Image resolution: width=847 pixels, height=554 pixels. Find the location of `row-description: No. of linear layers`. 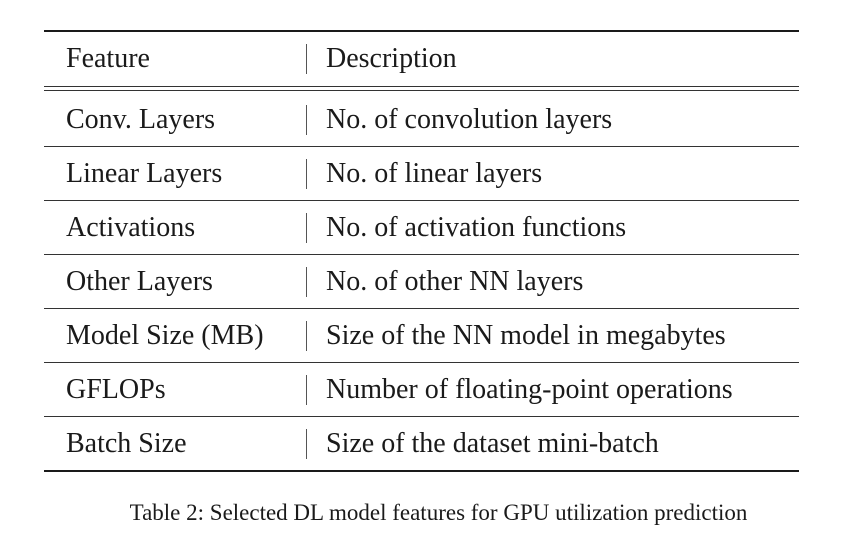

row-description: No. of linear layers is located at coordinates (434, 173).